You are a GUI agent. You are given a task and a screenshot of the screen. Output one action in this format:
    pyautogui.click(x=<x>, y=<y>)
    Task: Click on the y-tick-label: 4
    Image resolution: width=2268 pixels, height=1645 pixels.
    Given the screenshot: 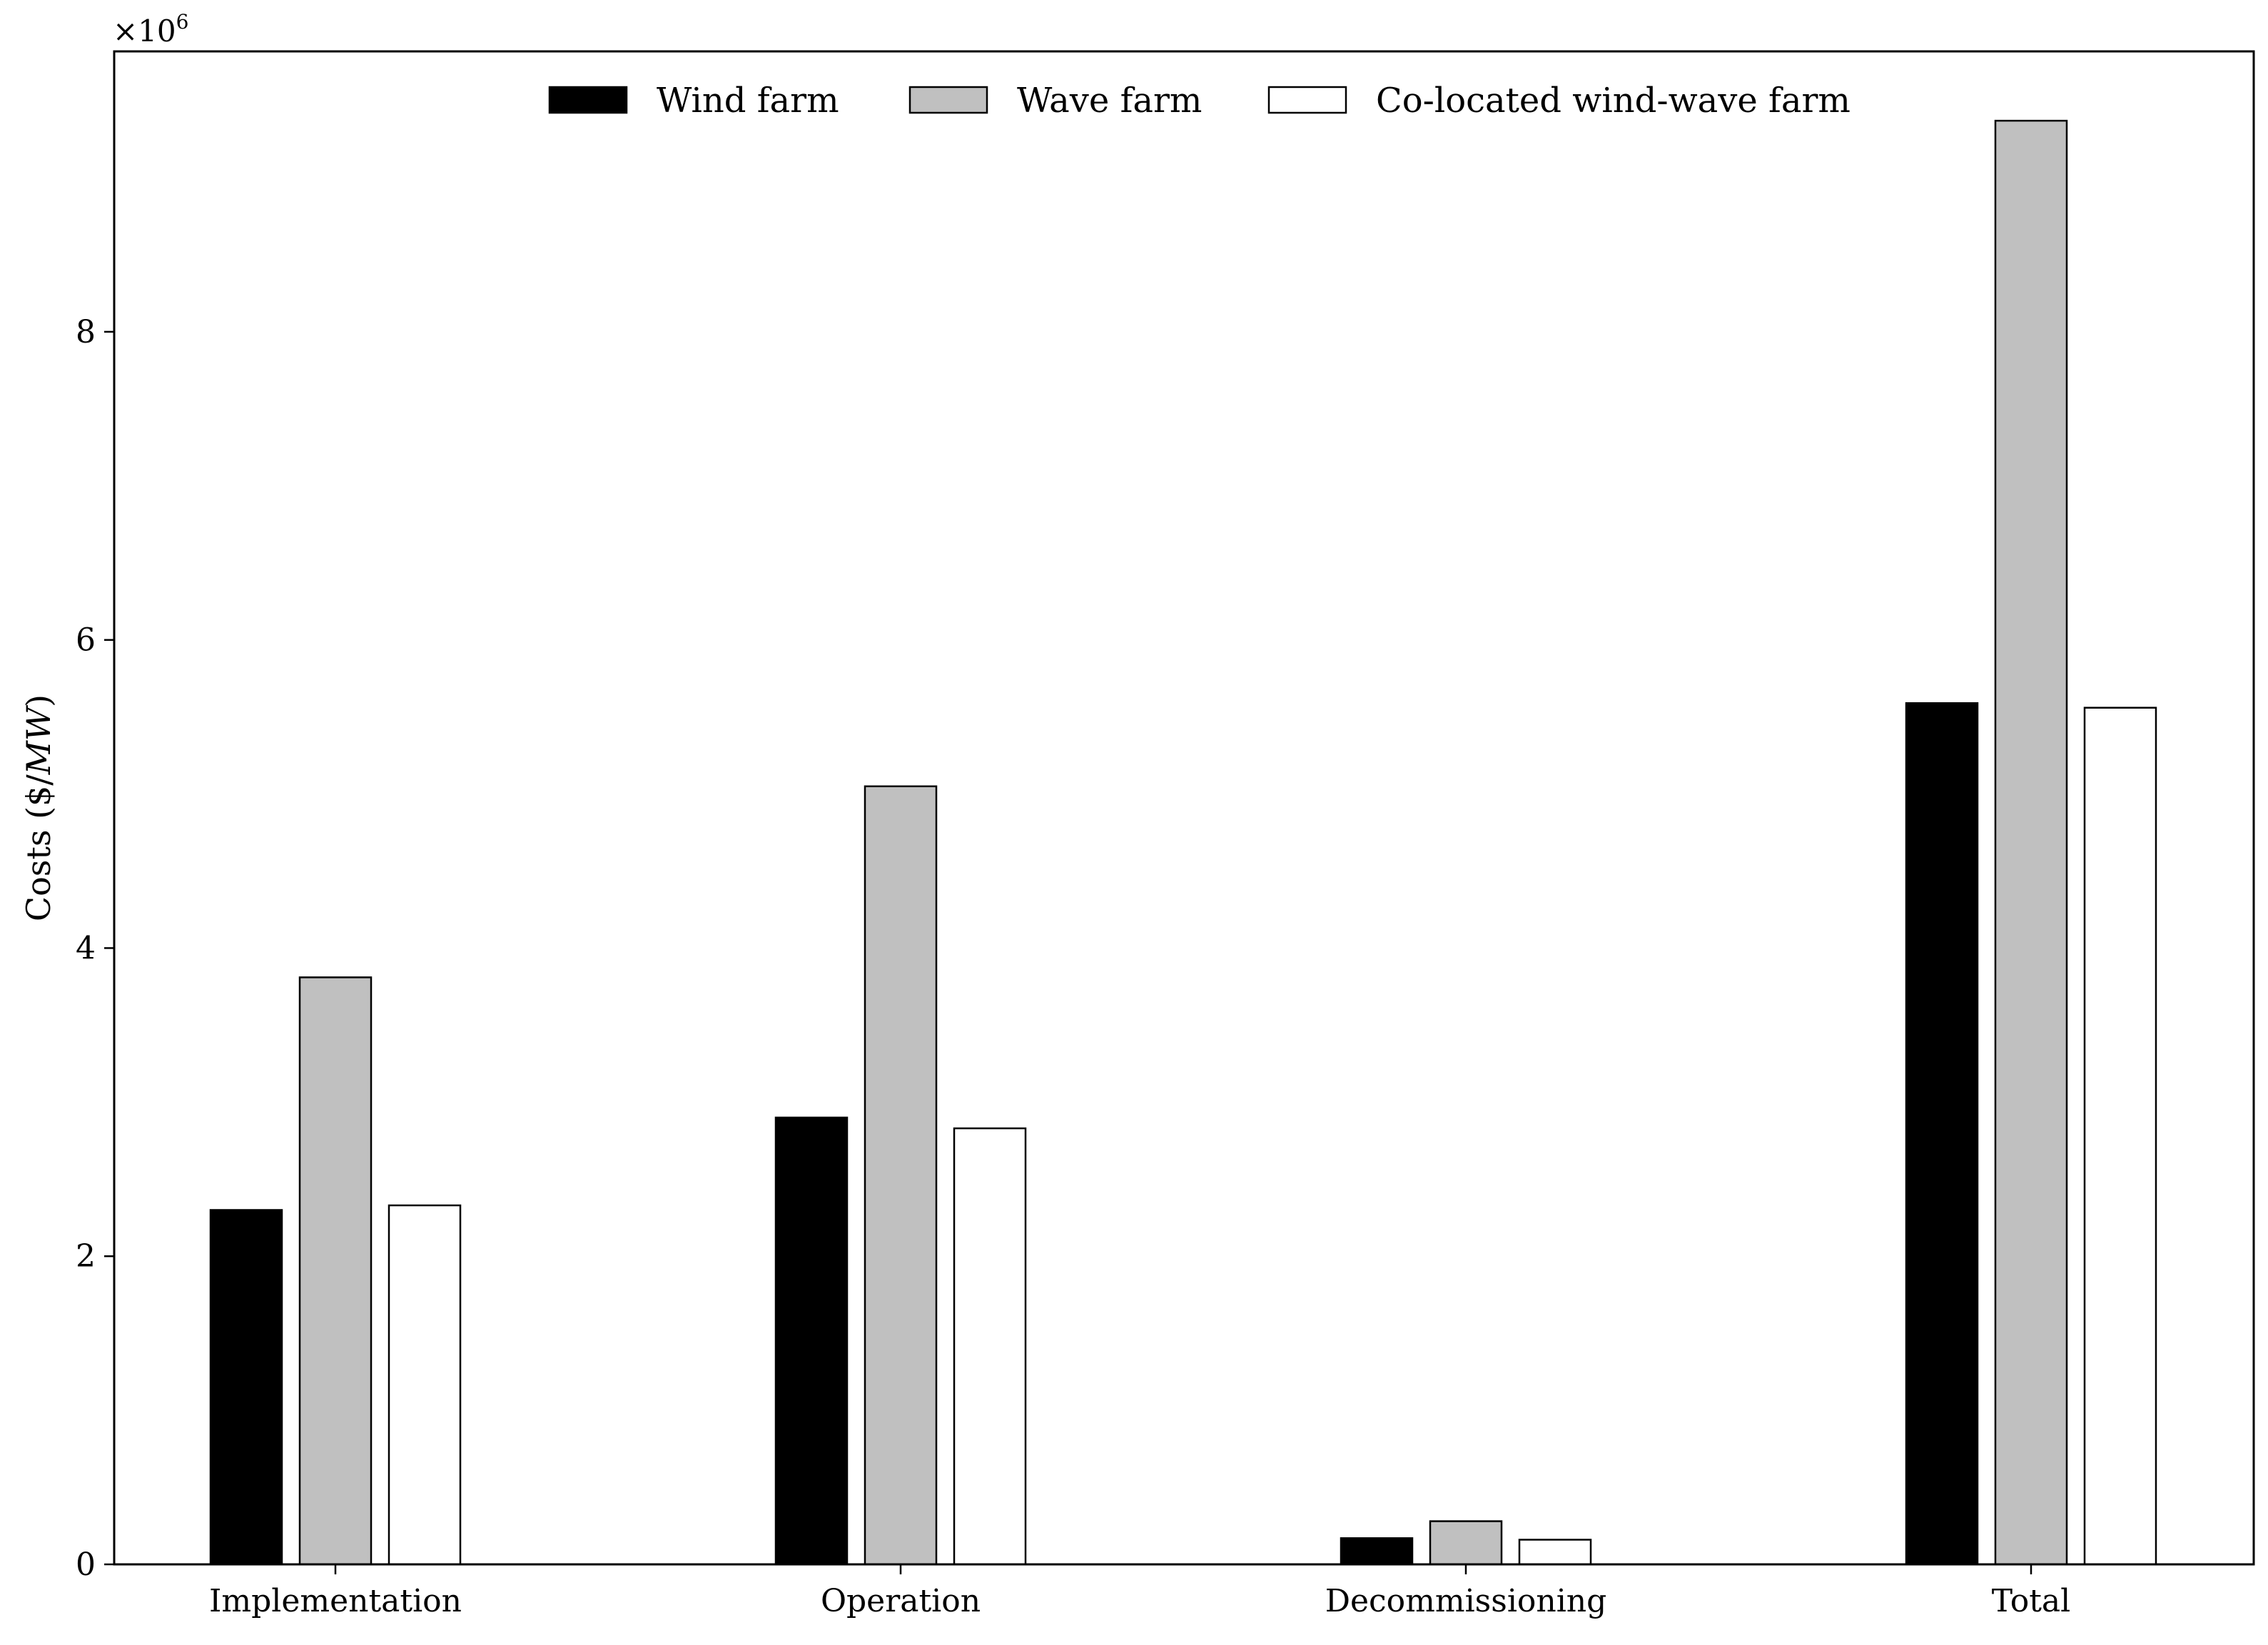 What is the action you would take?
    pyautogui.click(x=86, y=948)
    